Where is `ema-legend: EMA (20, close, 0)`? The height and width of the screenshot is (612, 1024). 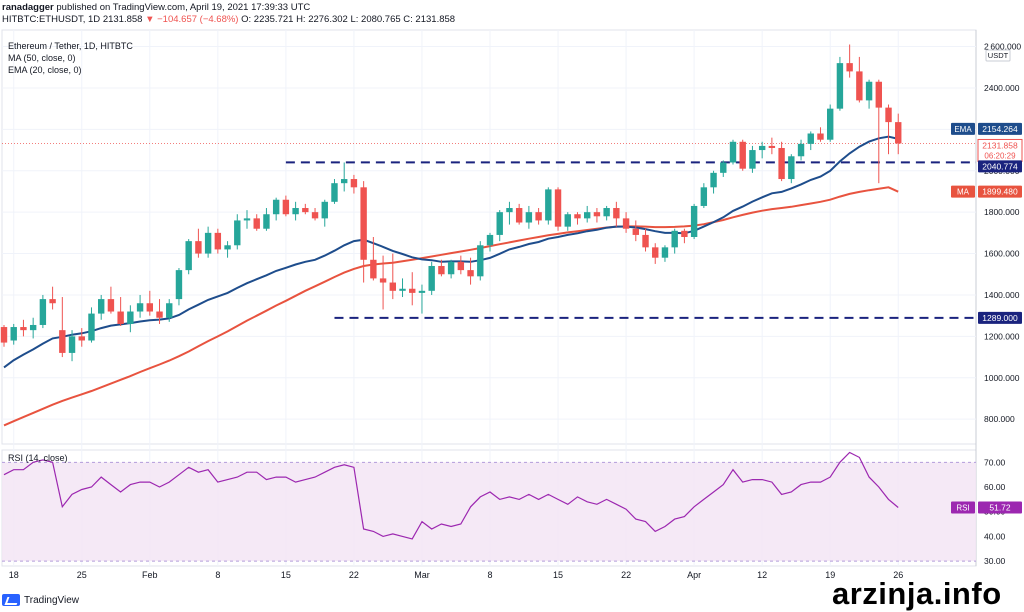
ema-legend: EMA (20, close, 0) is located at coordinates (45, 70).